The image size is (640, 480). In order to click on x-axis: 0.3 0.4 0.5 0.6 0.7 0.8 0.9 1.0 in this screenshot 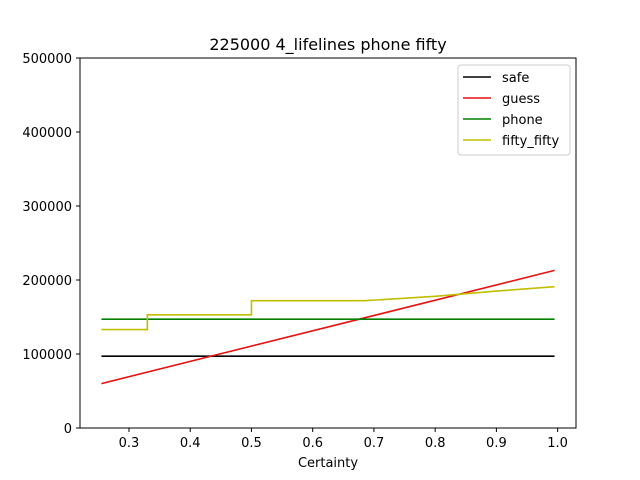, I will do `click(343, 439)`.